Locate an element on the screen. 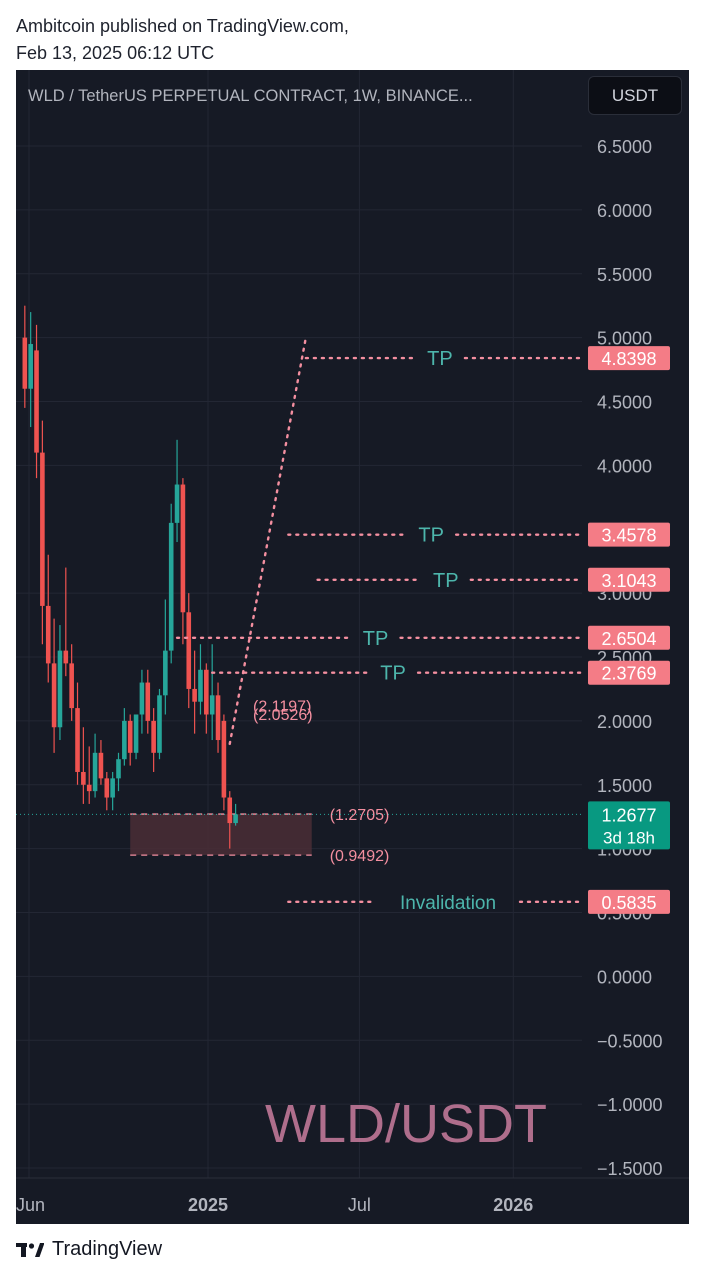 The width and height of the screenshot is (705, 1280). tradingview-logo: TradingView is located at coordinates (89, 1249).